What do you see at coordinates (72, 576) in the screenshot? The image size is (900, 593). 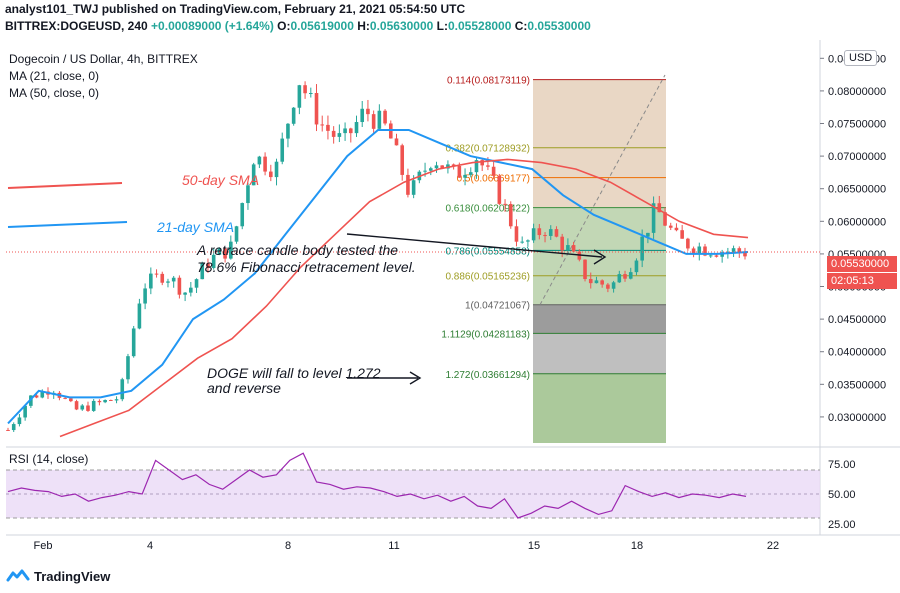 I see `tradingview-logo-text: TradingView` at bounding box center [72, 576].